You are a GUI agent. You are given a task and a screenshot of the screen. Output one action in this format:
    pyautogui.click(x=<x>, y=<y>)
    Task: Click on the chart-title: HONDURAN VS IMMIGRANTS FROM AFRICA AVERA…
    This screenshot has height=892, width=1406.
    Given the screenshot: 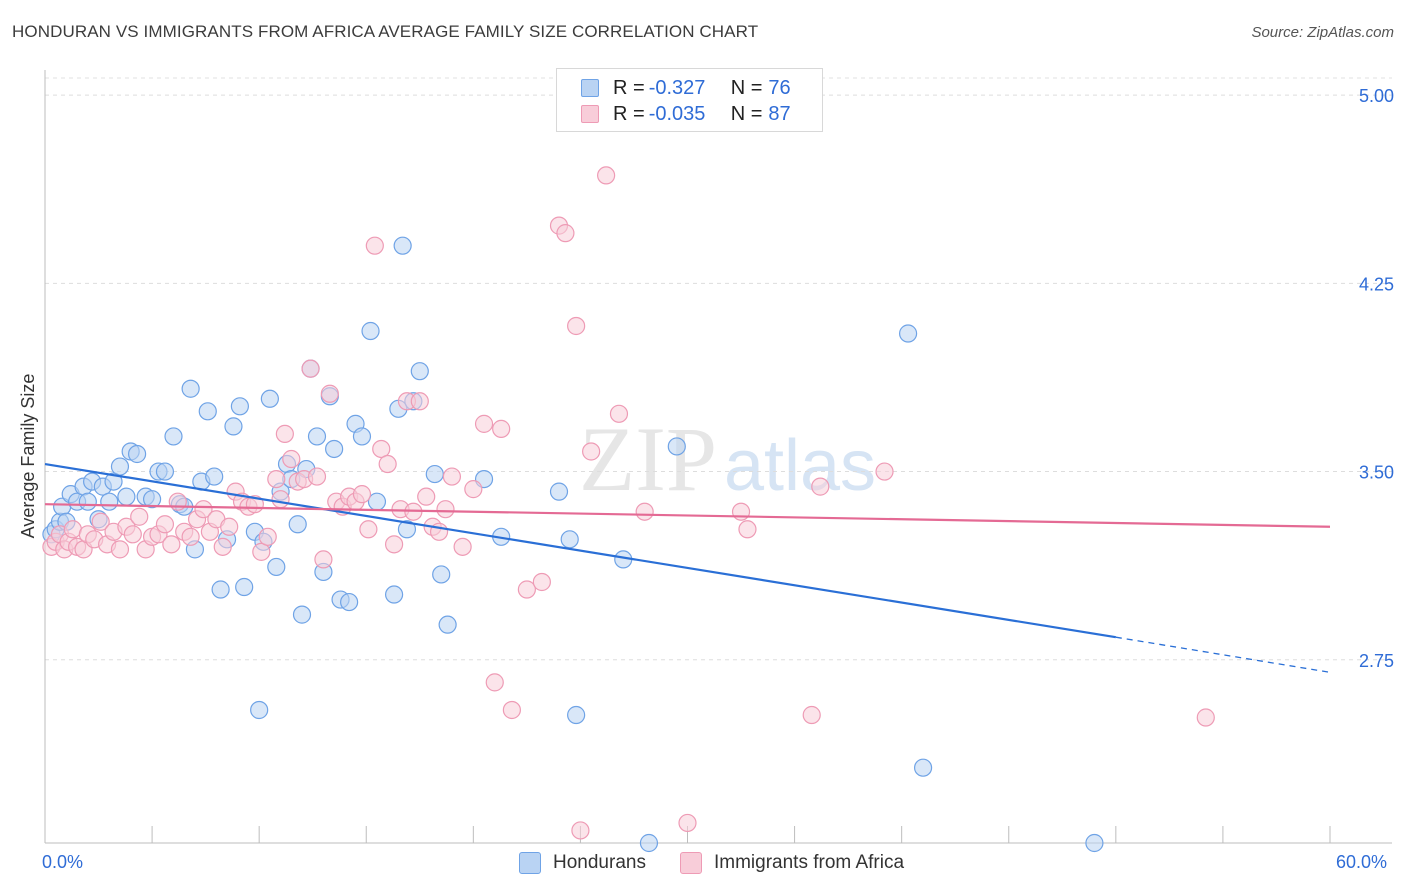 What is the action you would take?
    pyautogui.click(x=385, y=31)
    